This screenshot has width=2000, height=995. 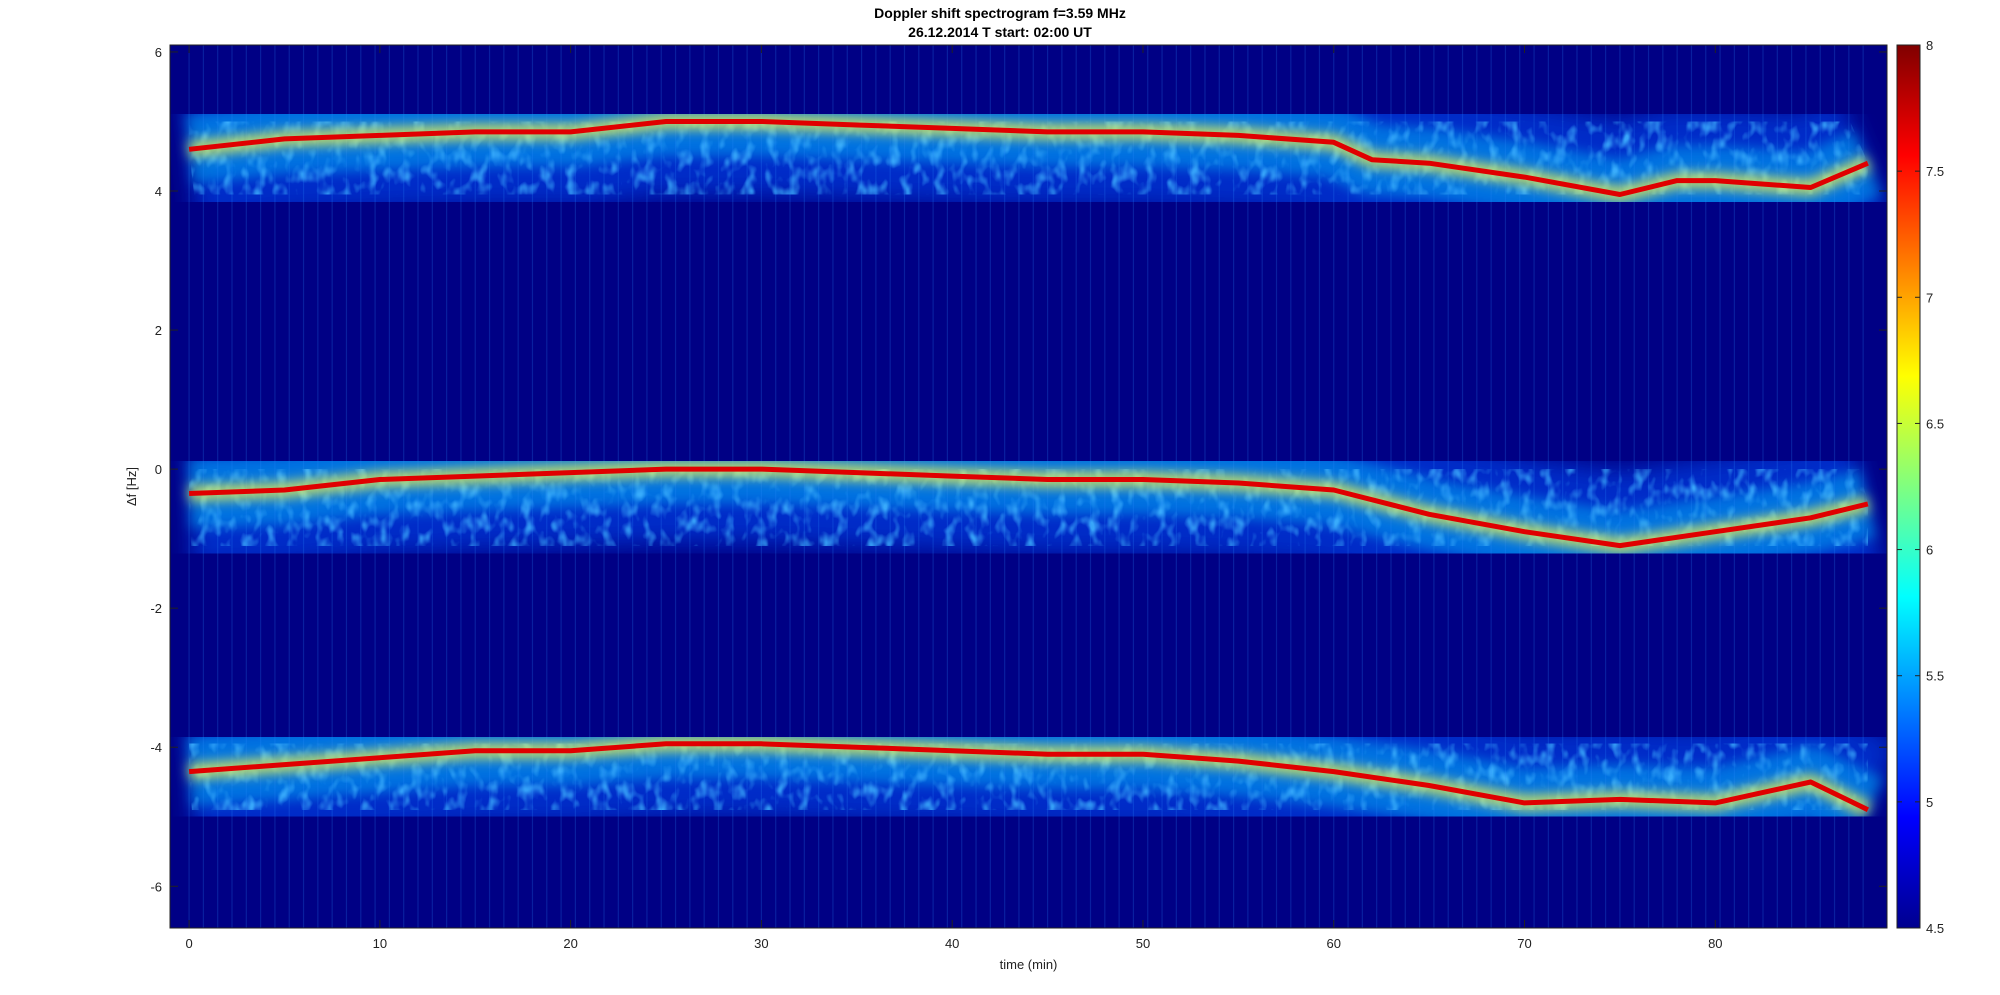 What do you see at coordinates (158, 469) in the screenshot?
I see `y-tick-label: 0` at bounding box center [158, 469].